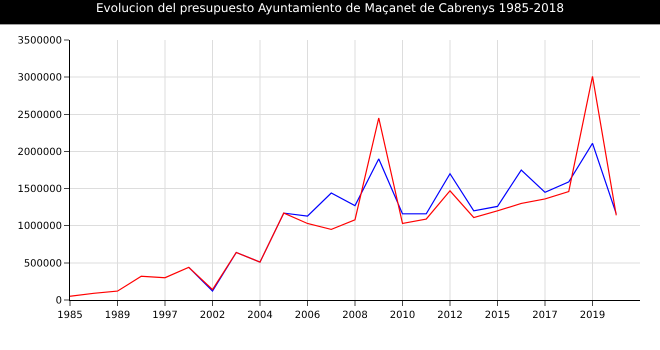 Image resolution: width=660 pixels, height=350 pixels. I want to click on y-tick-label: 2000000, so click(39, 152).